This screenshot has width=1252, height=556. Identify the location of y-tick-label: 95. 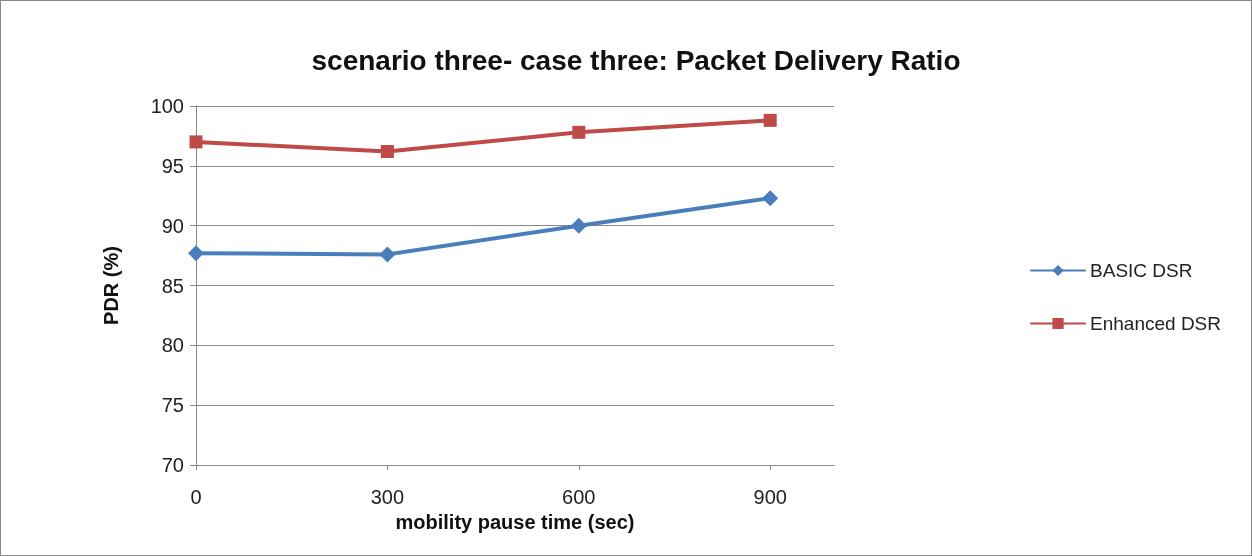
(172, 165).